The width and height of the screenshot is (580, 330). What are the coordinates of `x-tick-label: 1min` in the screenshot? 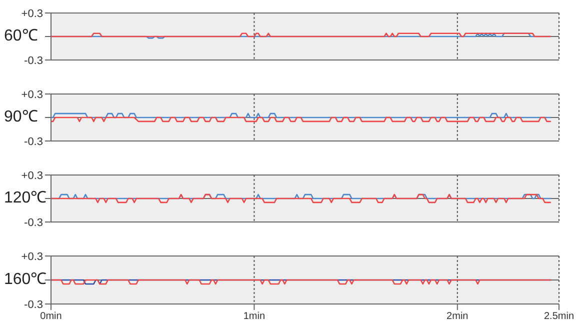 It's located at (254, 316).